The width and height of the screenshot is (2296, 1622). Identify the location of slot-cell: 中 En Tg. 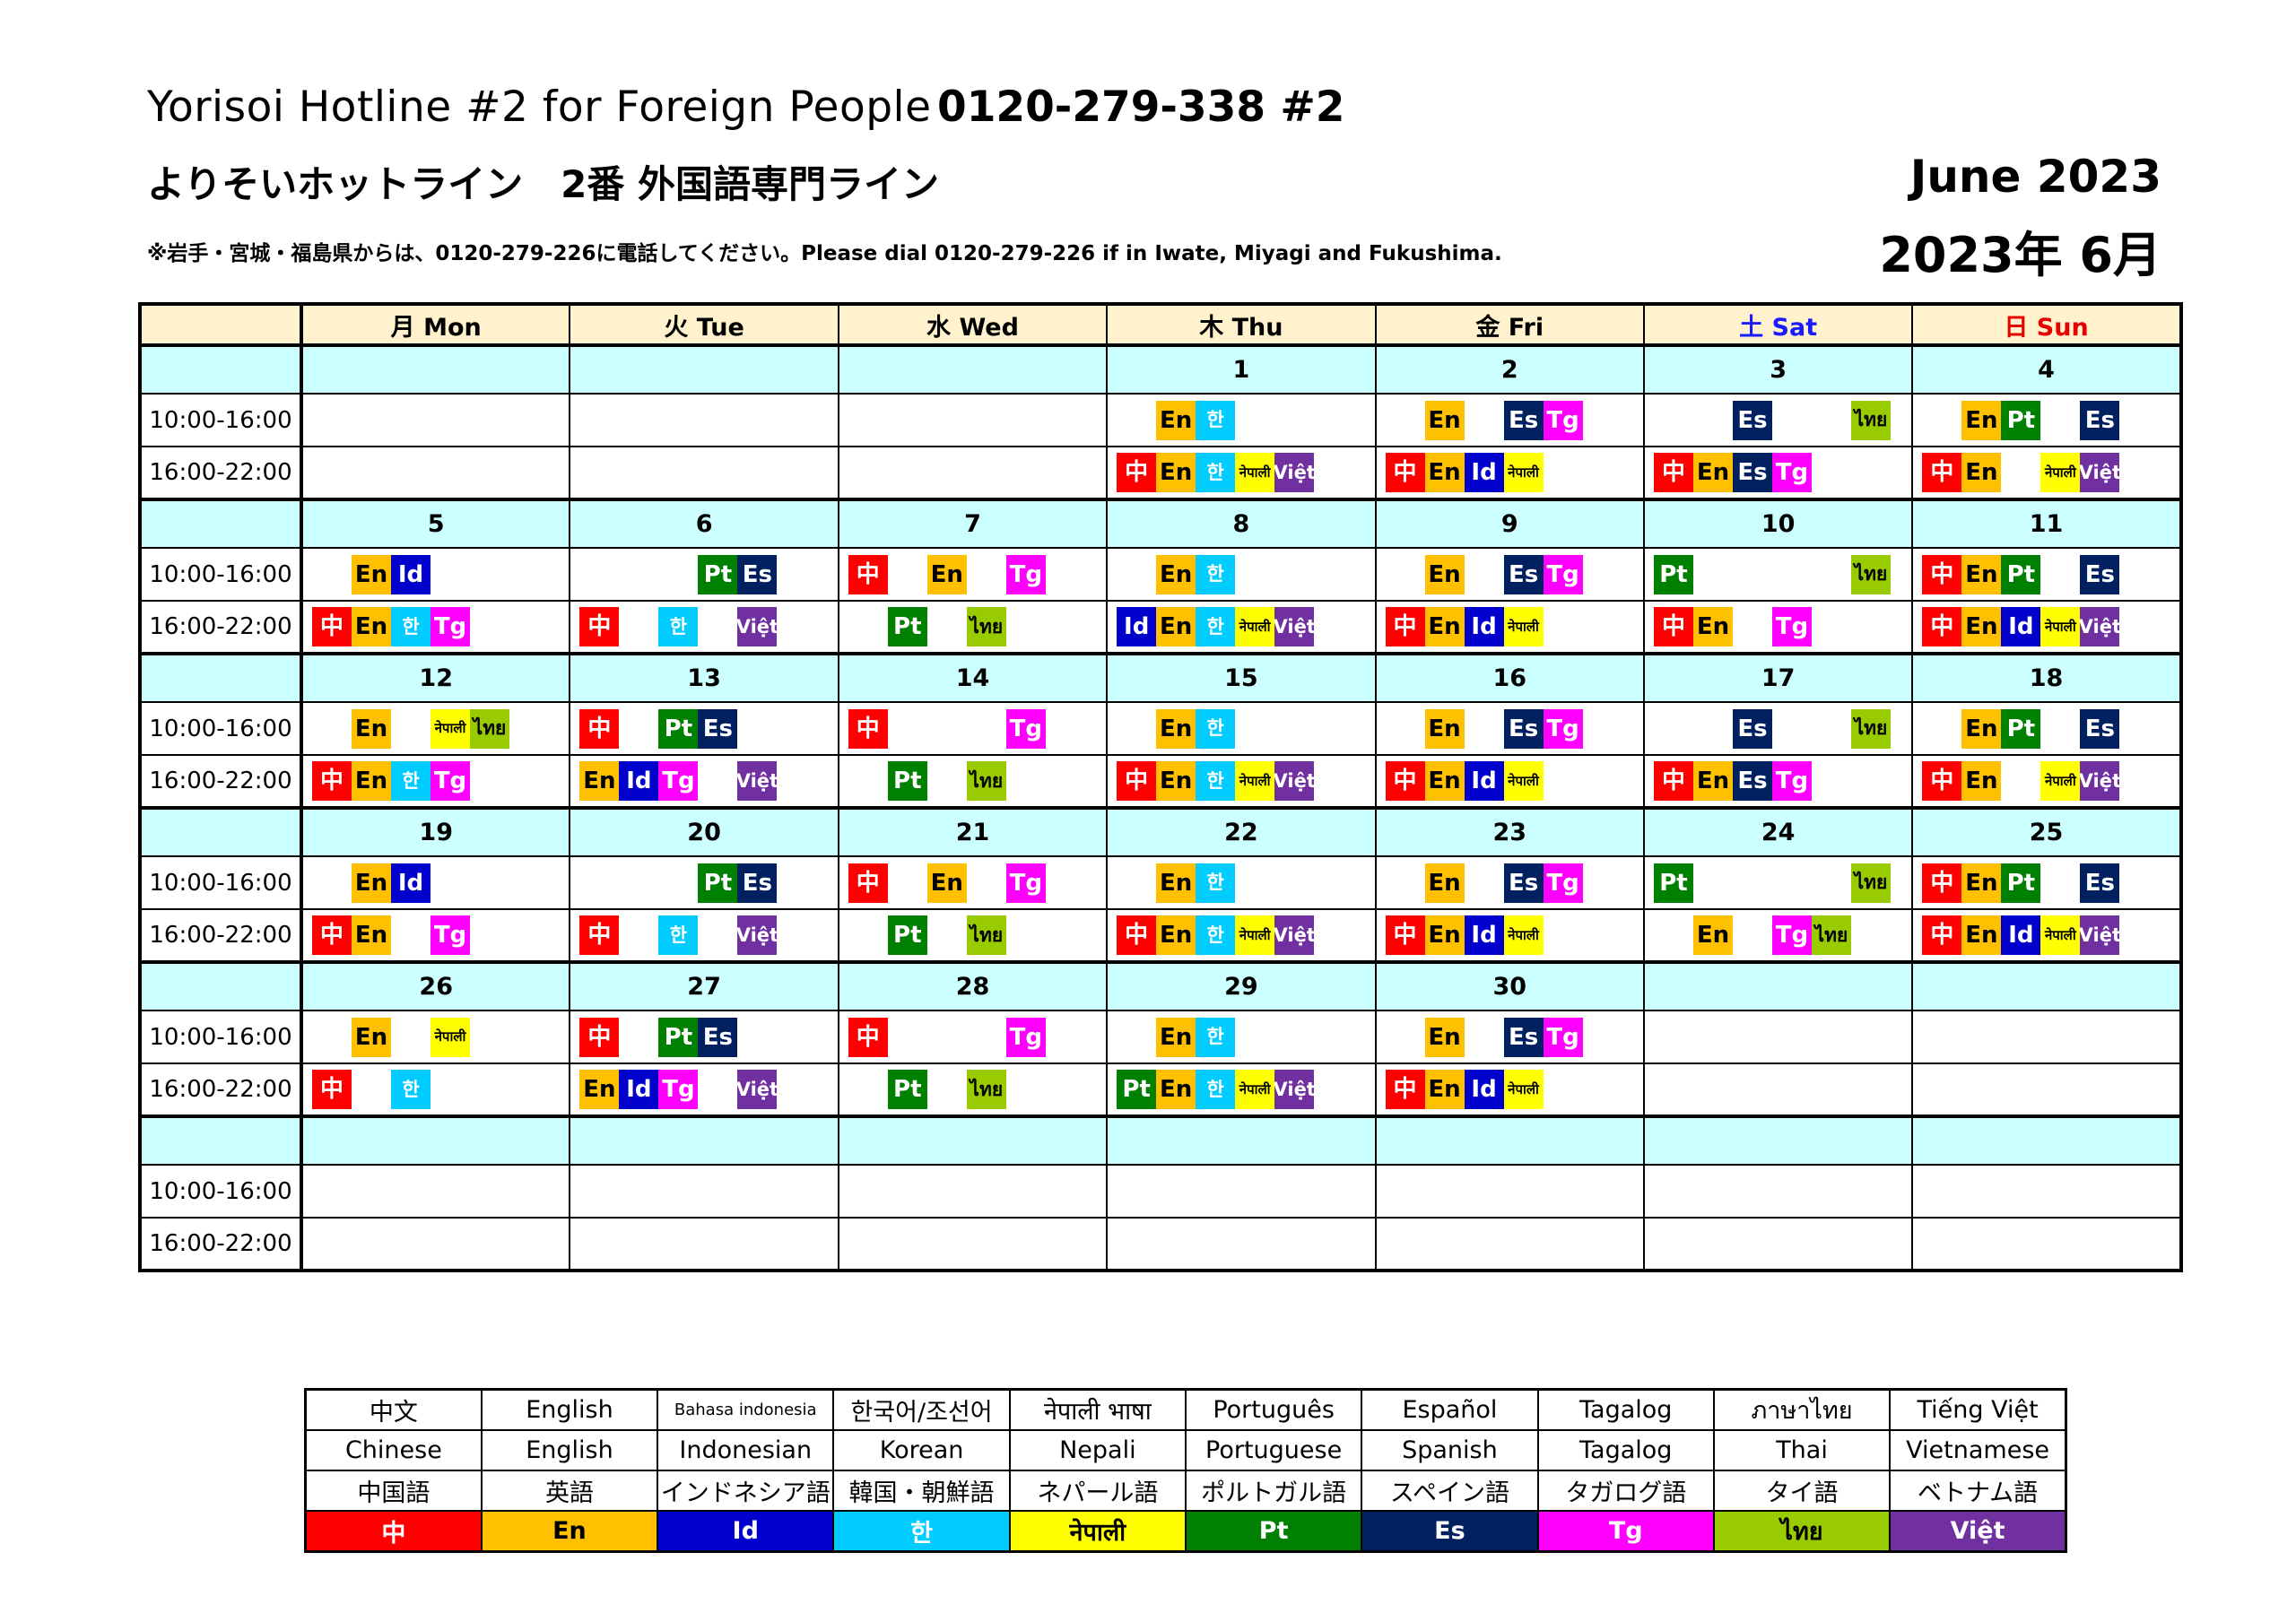
(435, 935).